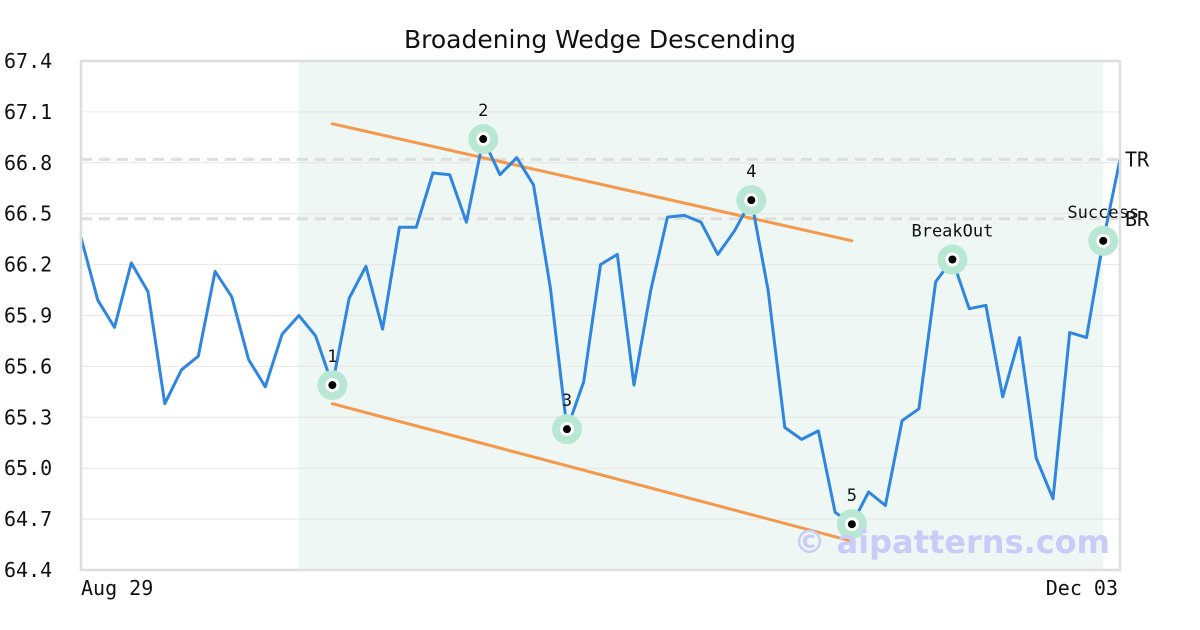  What do you see at coordinates (567, 401) in the screenshot?
I see `pattern-point-label: 3` at bounding box center [567, 401].